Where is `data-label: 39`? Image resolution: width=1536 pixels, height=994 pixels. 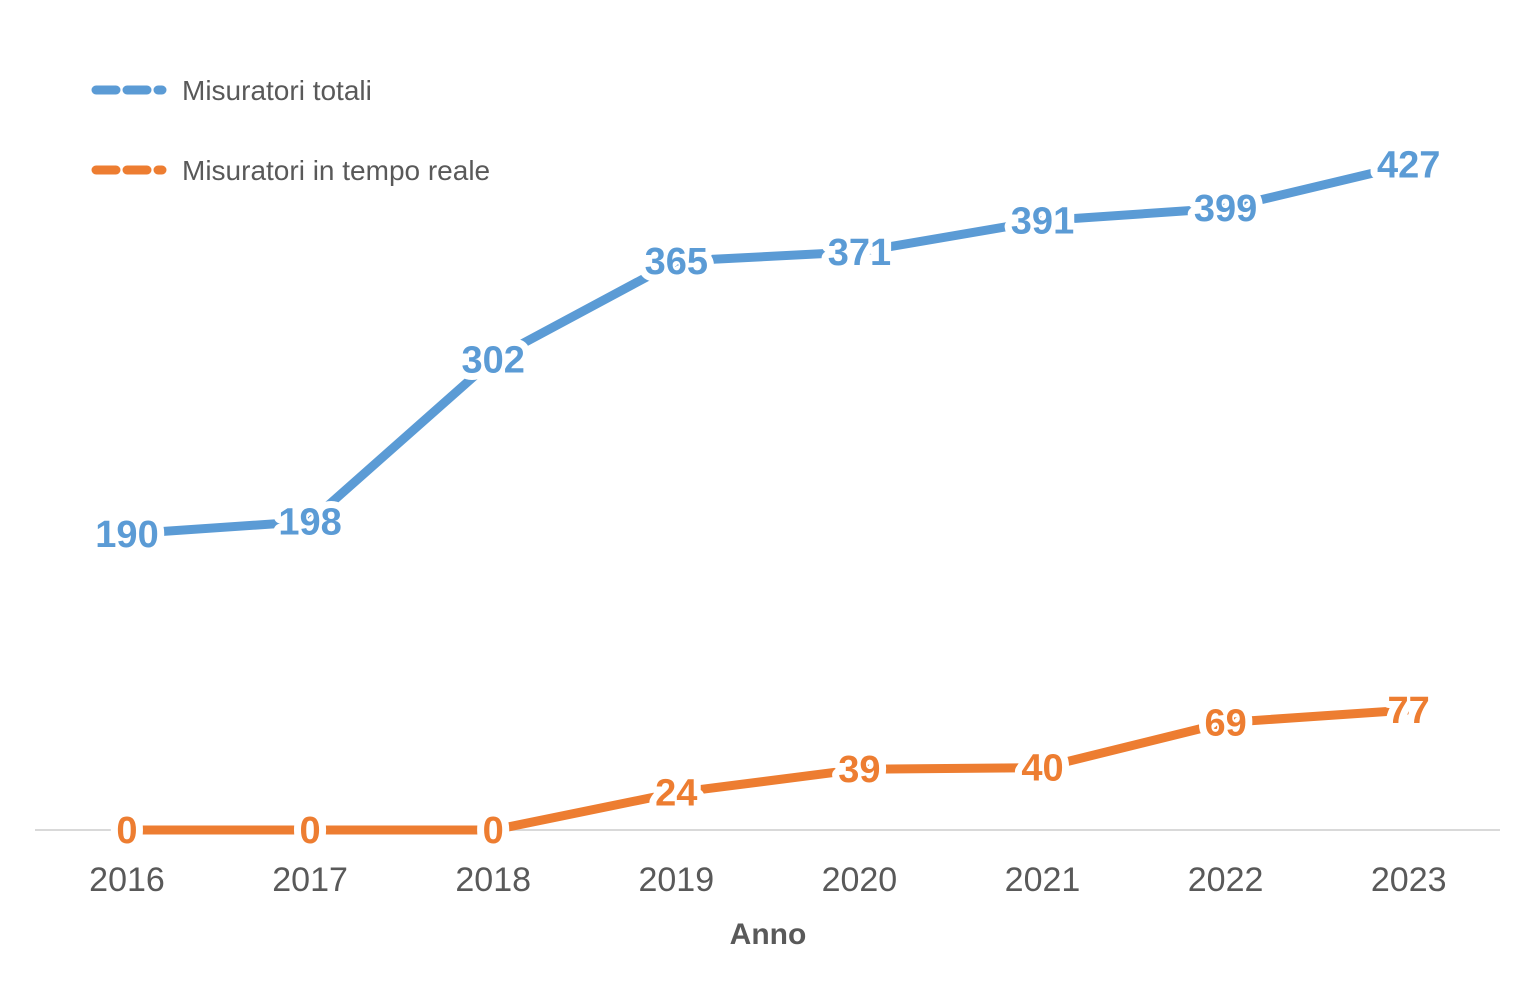
data-label: 39 is located at coordinates (859, 770).